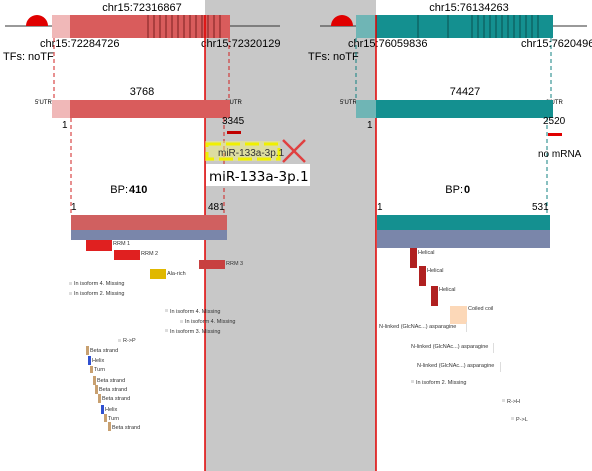 Image resolution: width=592 pixels, height=471 pixels. What do you see at coordinates (555, 134) in the screenshot?
I see `right-mirna-site-marker` at bounding box center [555, 134].